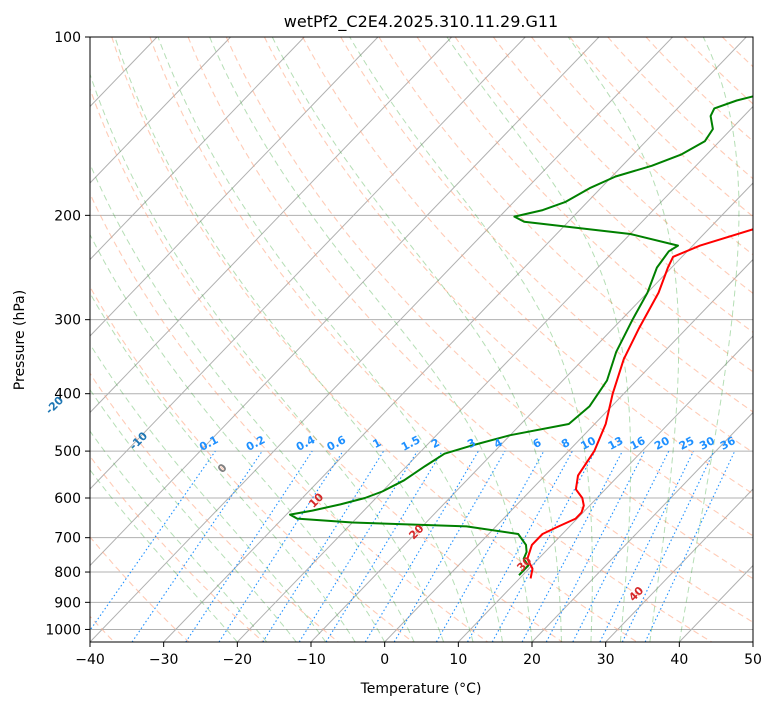  I want to click on mixing-ratio-label: 25, so click(687, 443).